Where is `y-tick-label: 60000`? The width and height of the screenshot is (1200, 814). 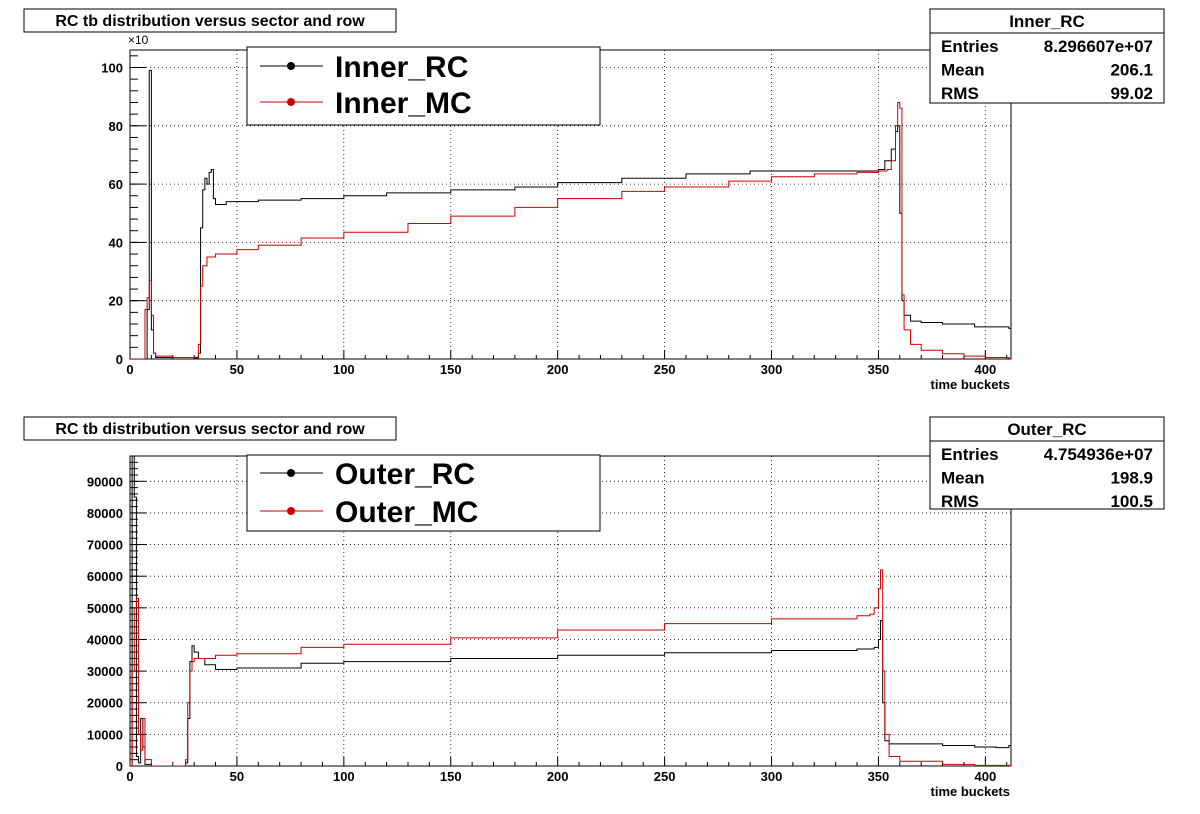
y-tick-label: 60000 is located at coordinates (105, 576).